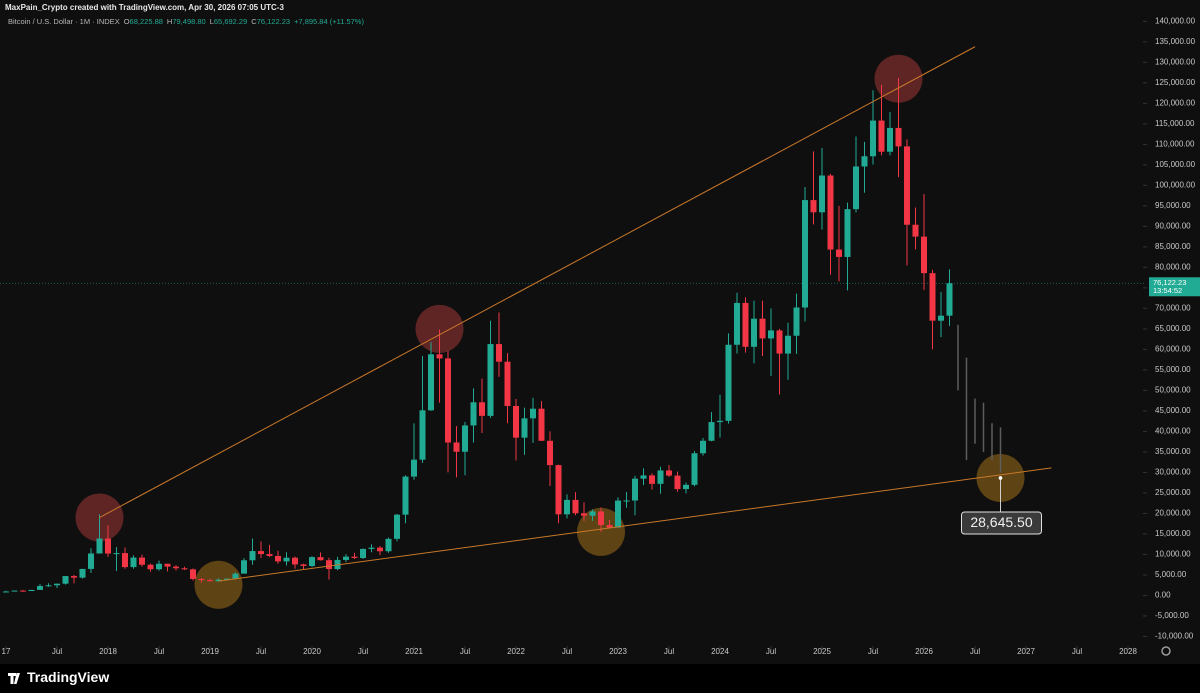 The width and height of the screenshot is (1200, 693). Describe the element at coordinates (1173, 390) in the screenshot. I see `y-tick-label: 50,000.00` at that location.